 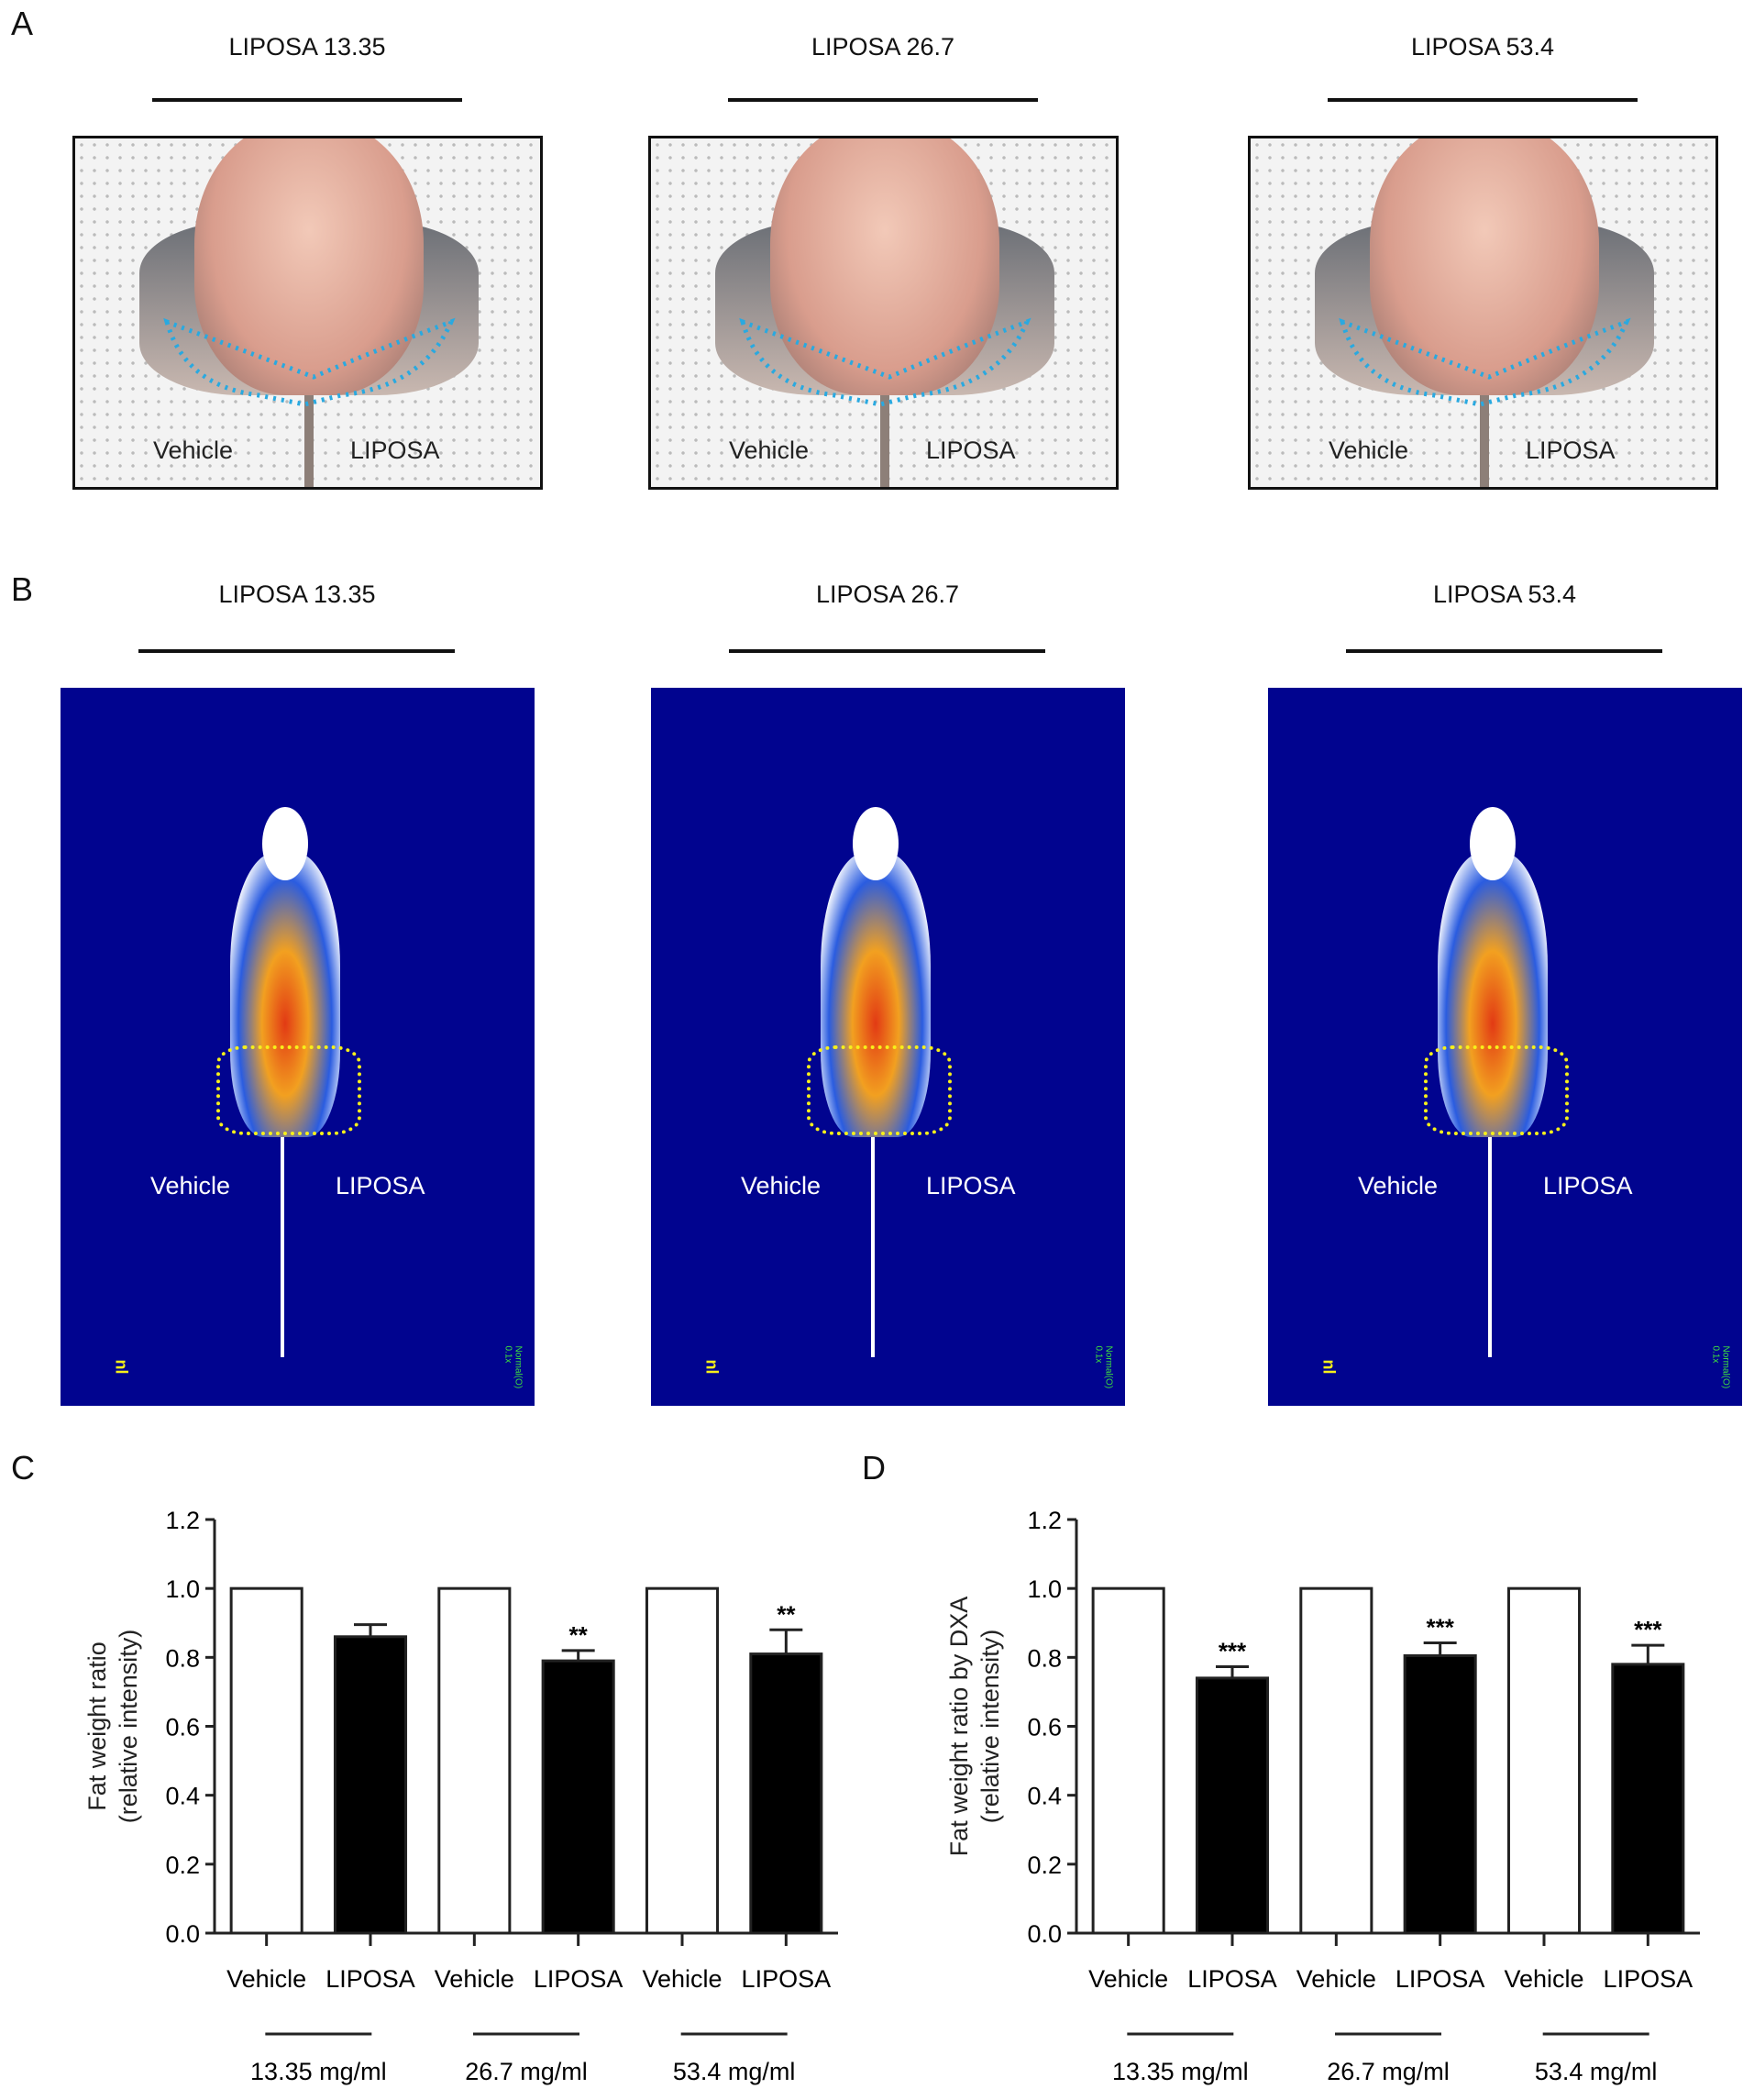 I want to click on panel-label-d: D, so click(x=874, y=1468).